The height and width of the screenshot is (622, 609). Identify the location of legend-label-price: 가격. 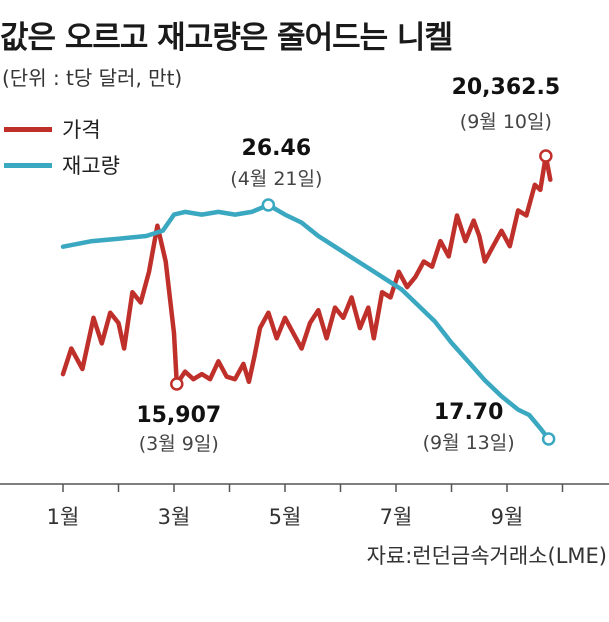
(81, 130).